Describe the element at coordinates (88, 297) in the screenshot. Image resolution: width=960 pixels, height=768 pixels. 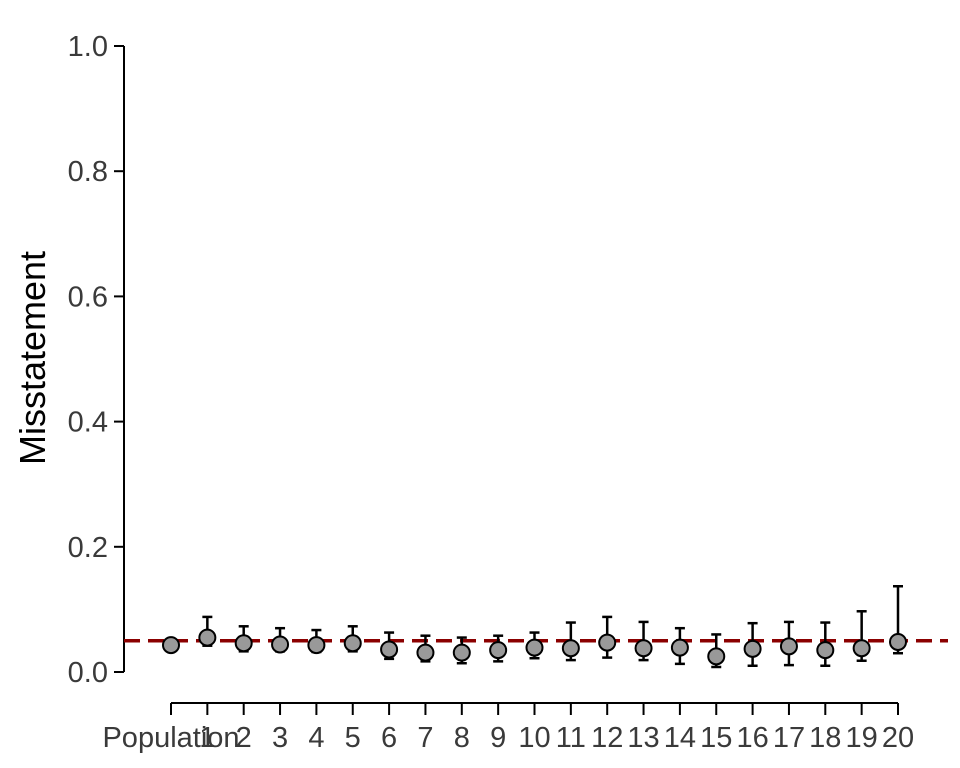
I see `y-tick-label: 0.6` at that location.